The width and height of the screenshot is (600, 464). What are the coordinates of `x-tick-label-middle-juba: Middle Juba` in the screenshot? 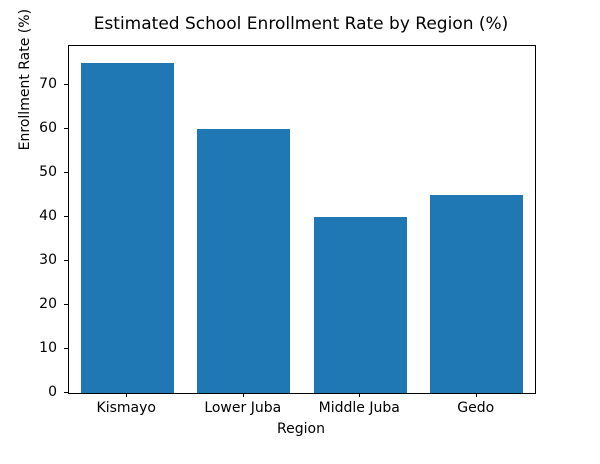 It's located at (359, 408).